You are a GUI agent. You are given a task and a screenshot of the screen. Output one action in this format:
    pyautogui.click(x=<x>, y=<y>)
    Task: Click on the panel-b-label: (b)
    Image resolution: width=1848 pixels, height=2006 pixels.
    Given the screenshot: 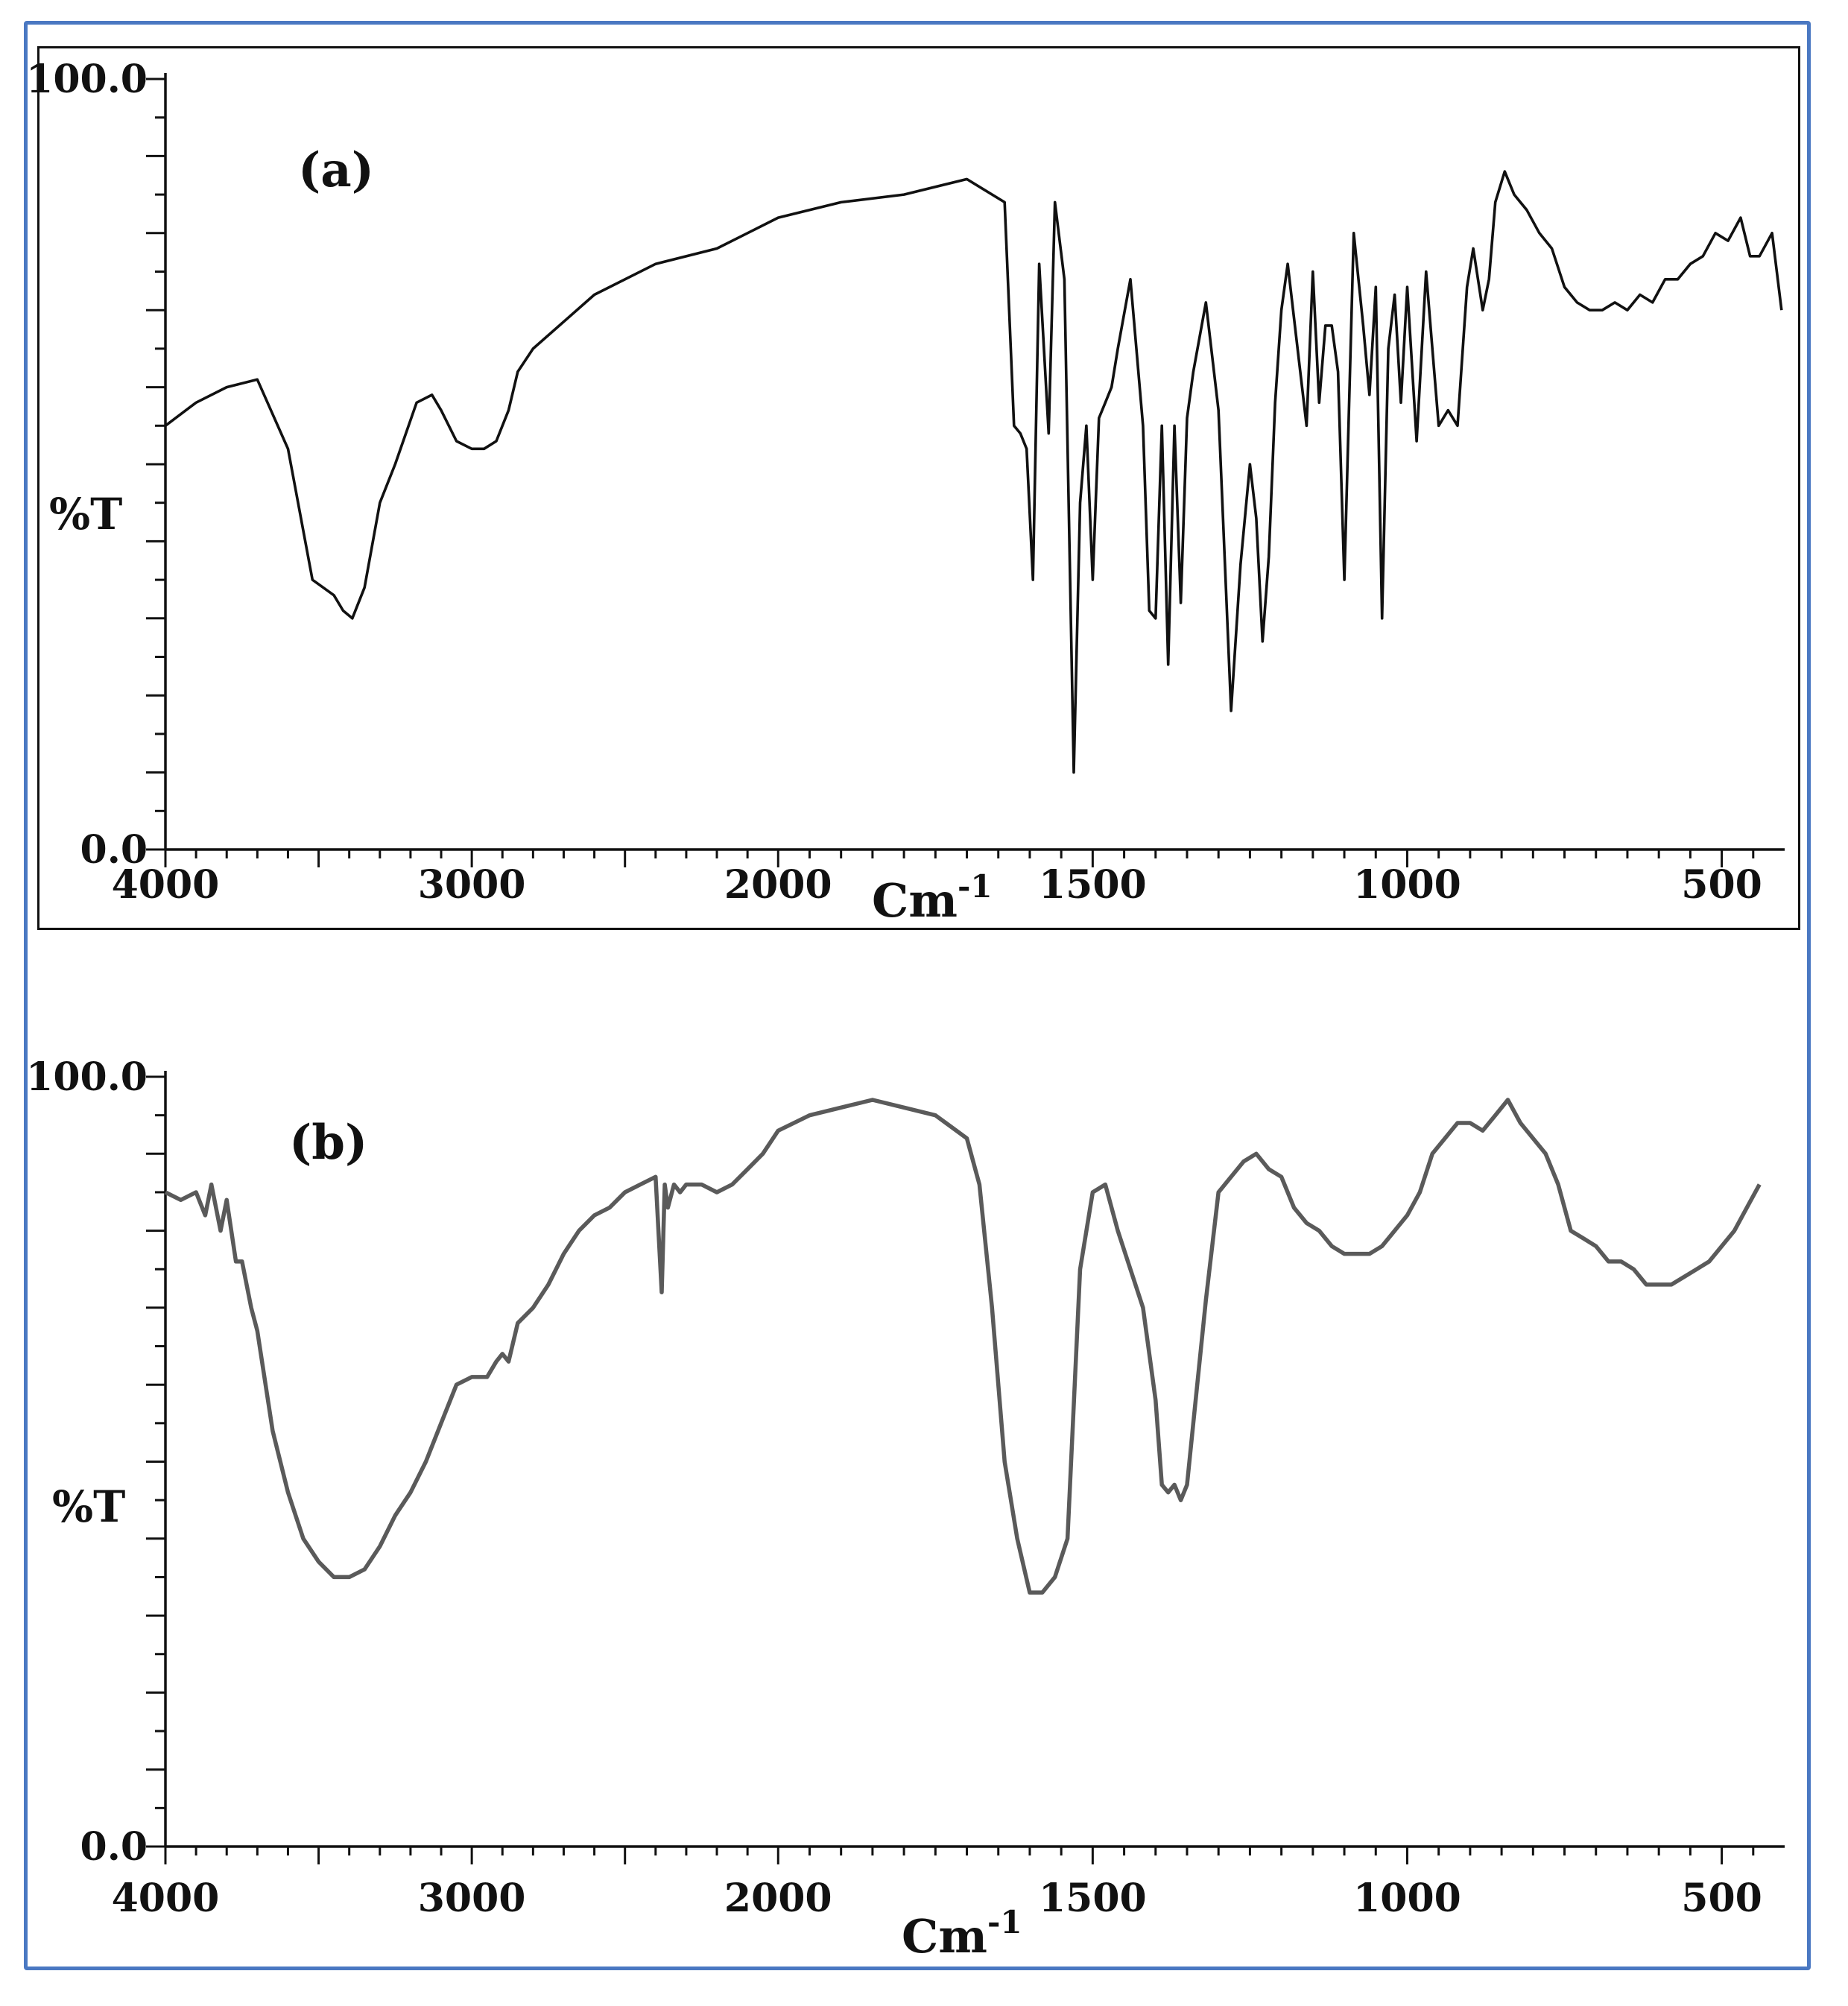 What is the action you would take?
    pyautogui.click(x=328, y=1143)
    